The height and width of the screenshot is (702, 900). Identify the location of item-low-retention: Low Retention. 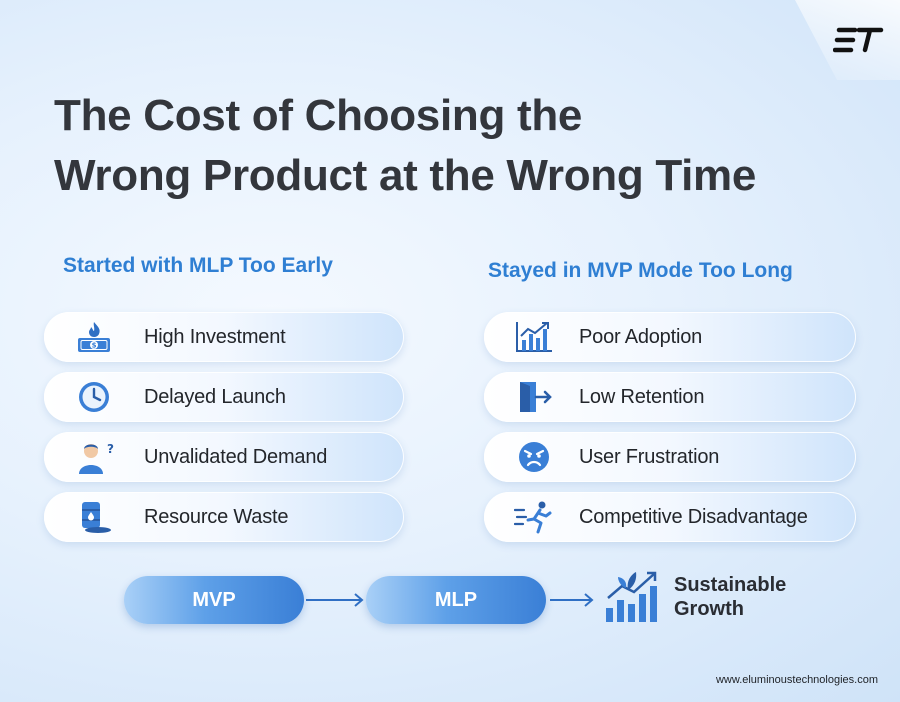
(670, 397).